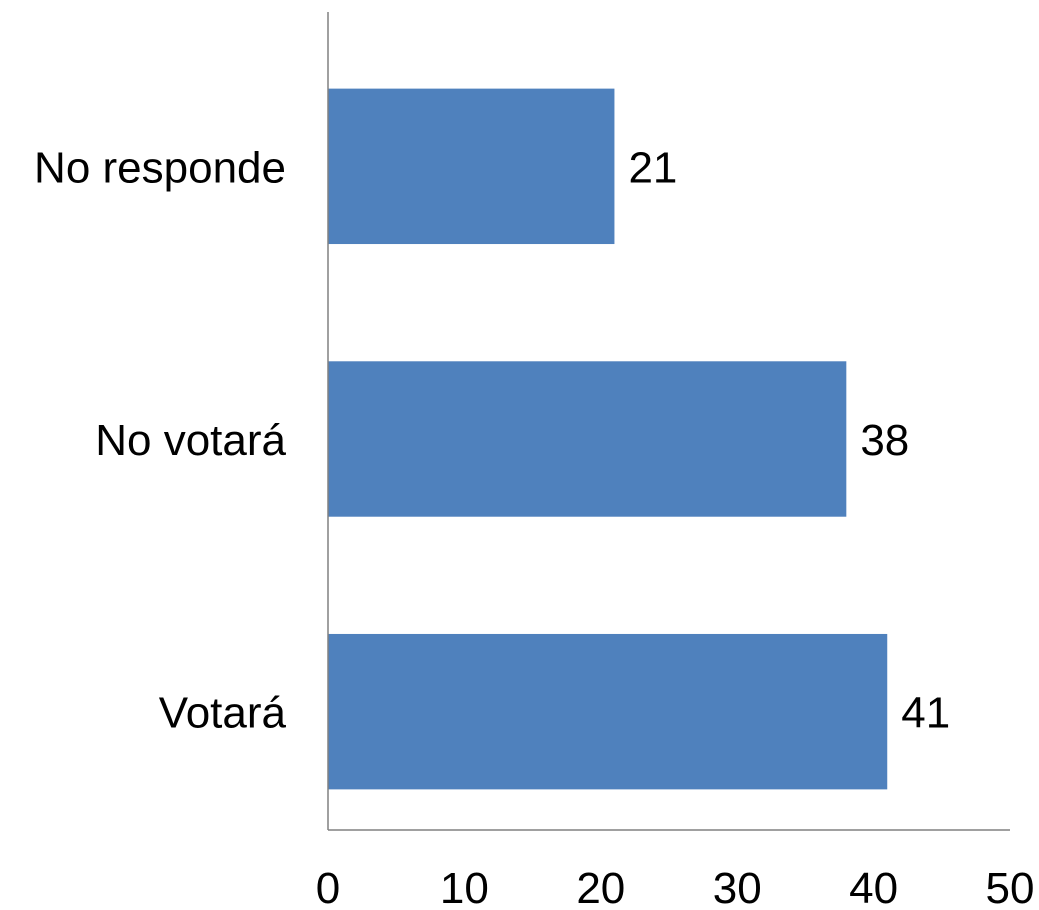 The width and height of the screenshot is (1039, 910). Describe the element at coordinates (925, 713) in the screenshot. I see `data-label-2: 41` at that location.